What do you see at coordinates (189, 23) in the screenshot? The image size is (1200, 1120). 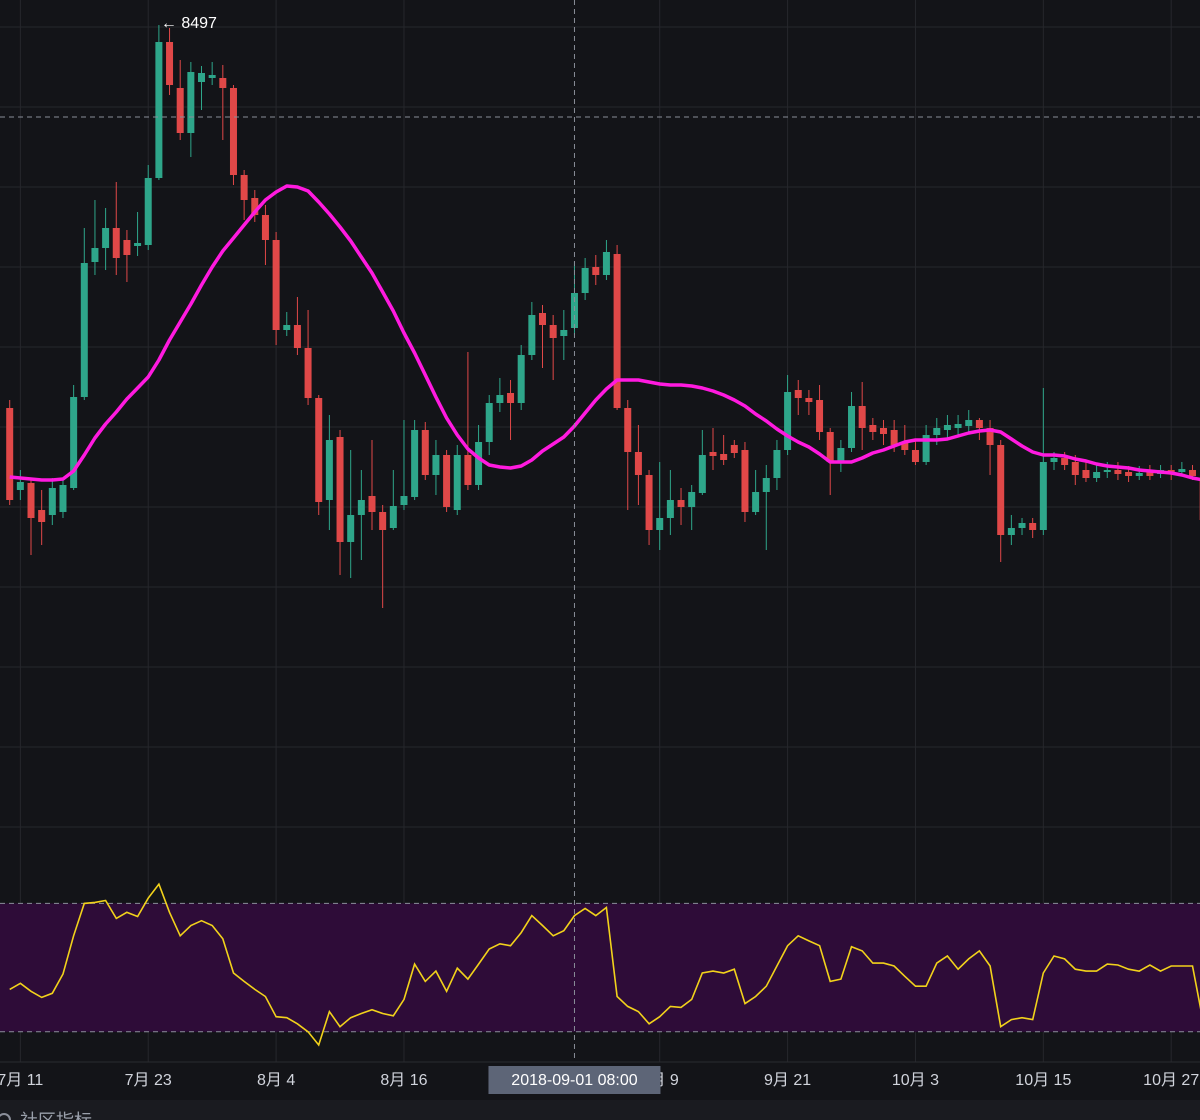 I see `high-annotation: ← 8497` at bounding box center [189, 23].